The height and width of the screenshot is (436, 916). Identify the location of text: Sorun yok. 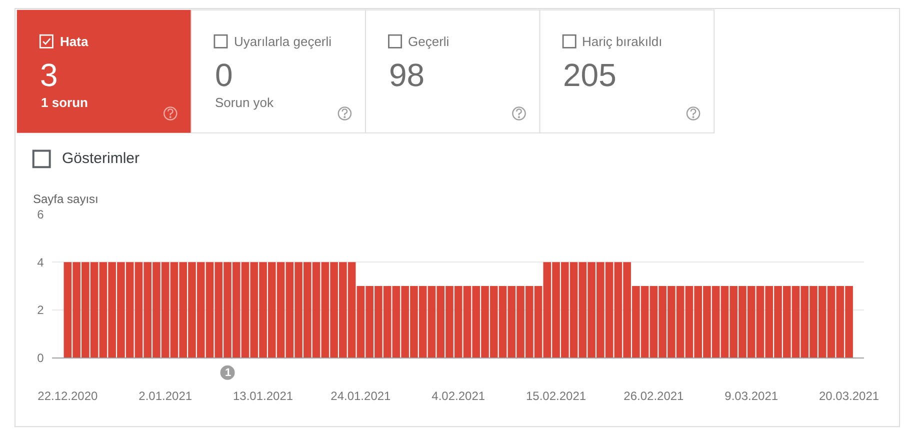
(244, 102).